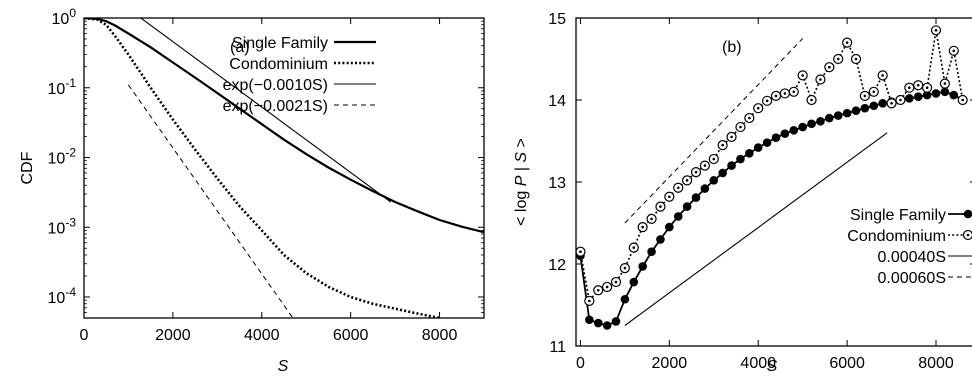  Describe the element at coordinates (911, 278) in the screenshot. I see `panel-b-legend-label-4: 0.00060S` at that location.